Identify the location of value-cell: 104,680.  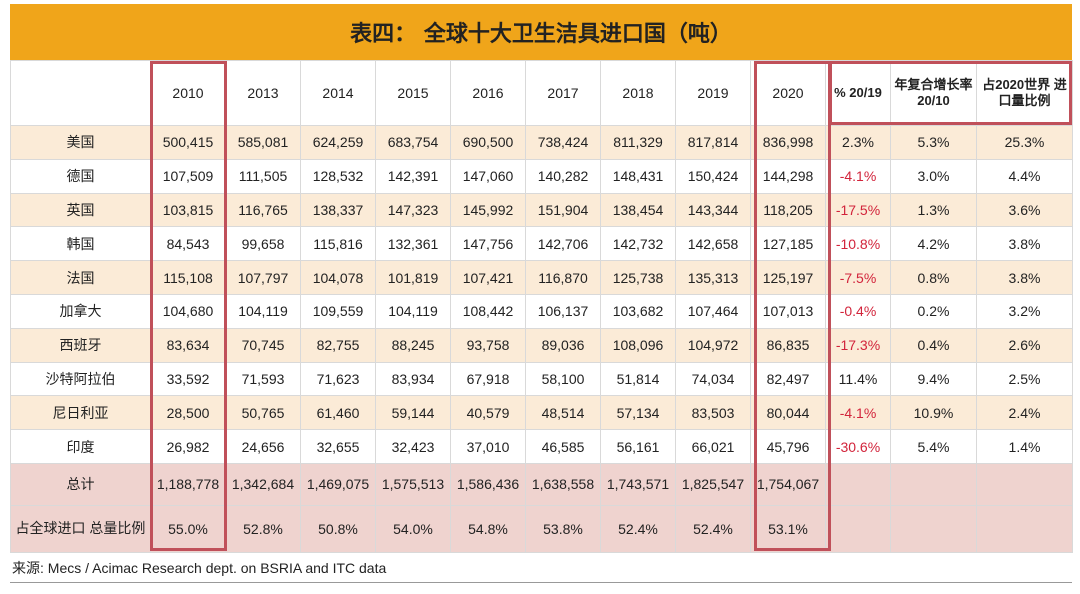
(188, 311).